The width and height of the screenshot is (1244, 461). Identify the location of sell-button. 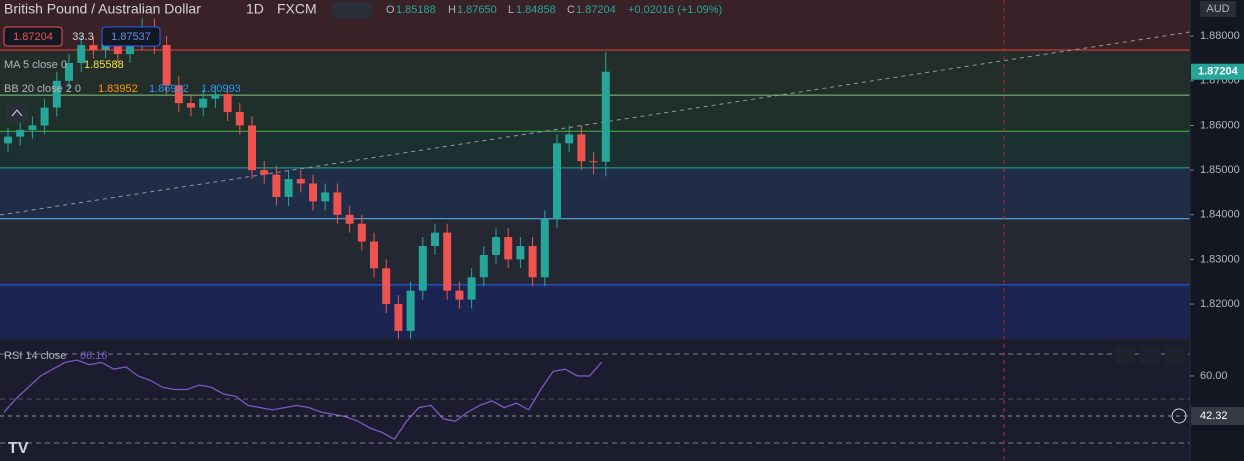
(33, 36).